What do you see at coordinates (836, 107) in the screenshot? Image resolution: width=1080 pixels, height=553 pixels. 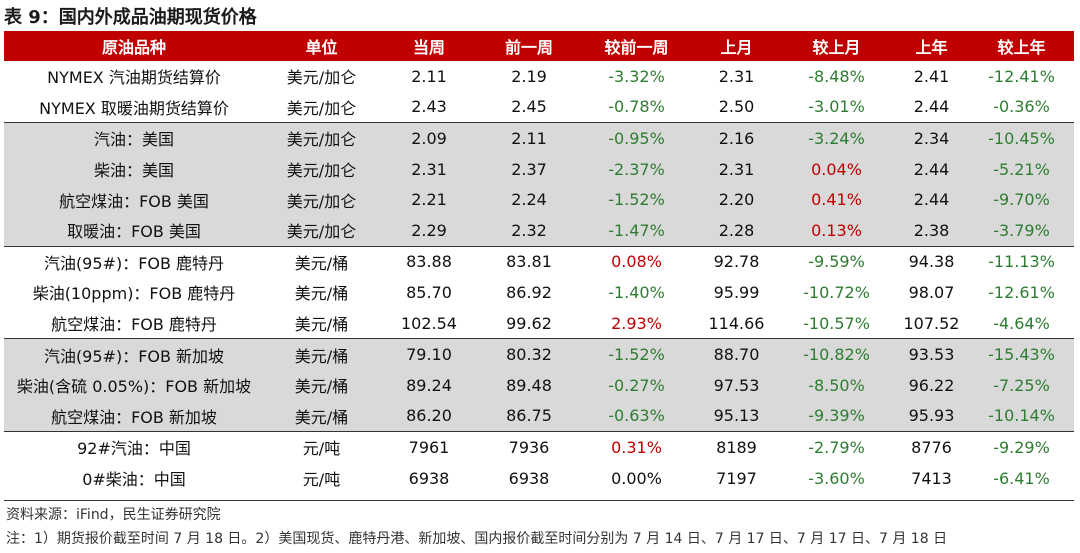 I see `table-cell: -3.01%` at bounding box center [836, 107].